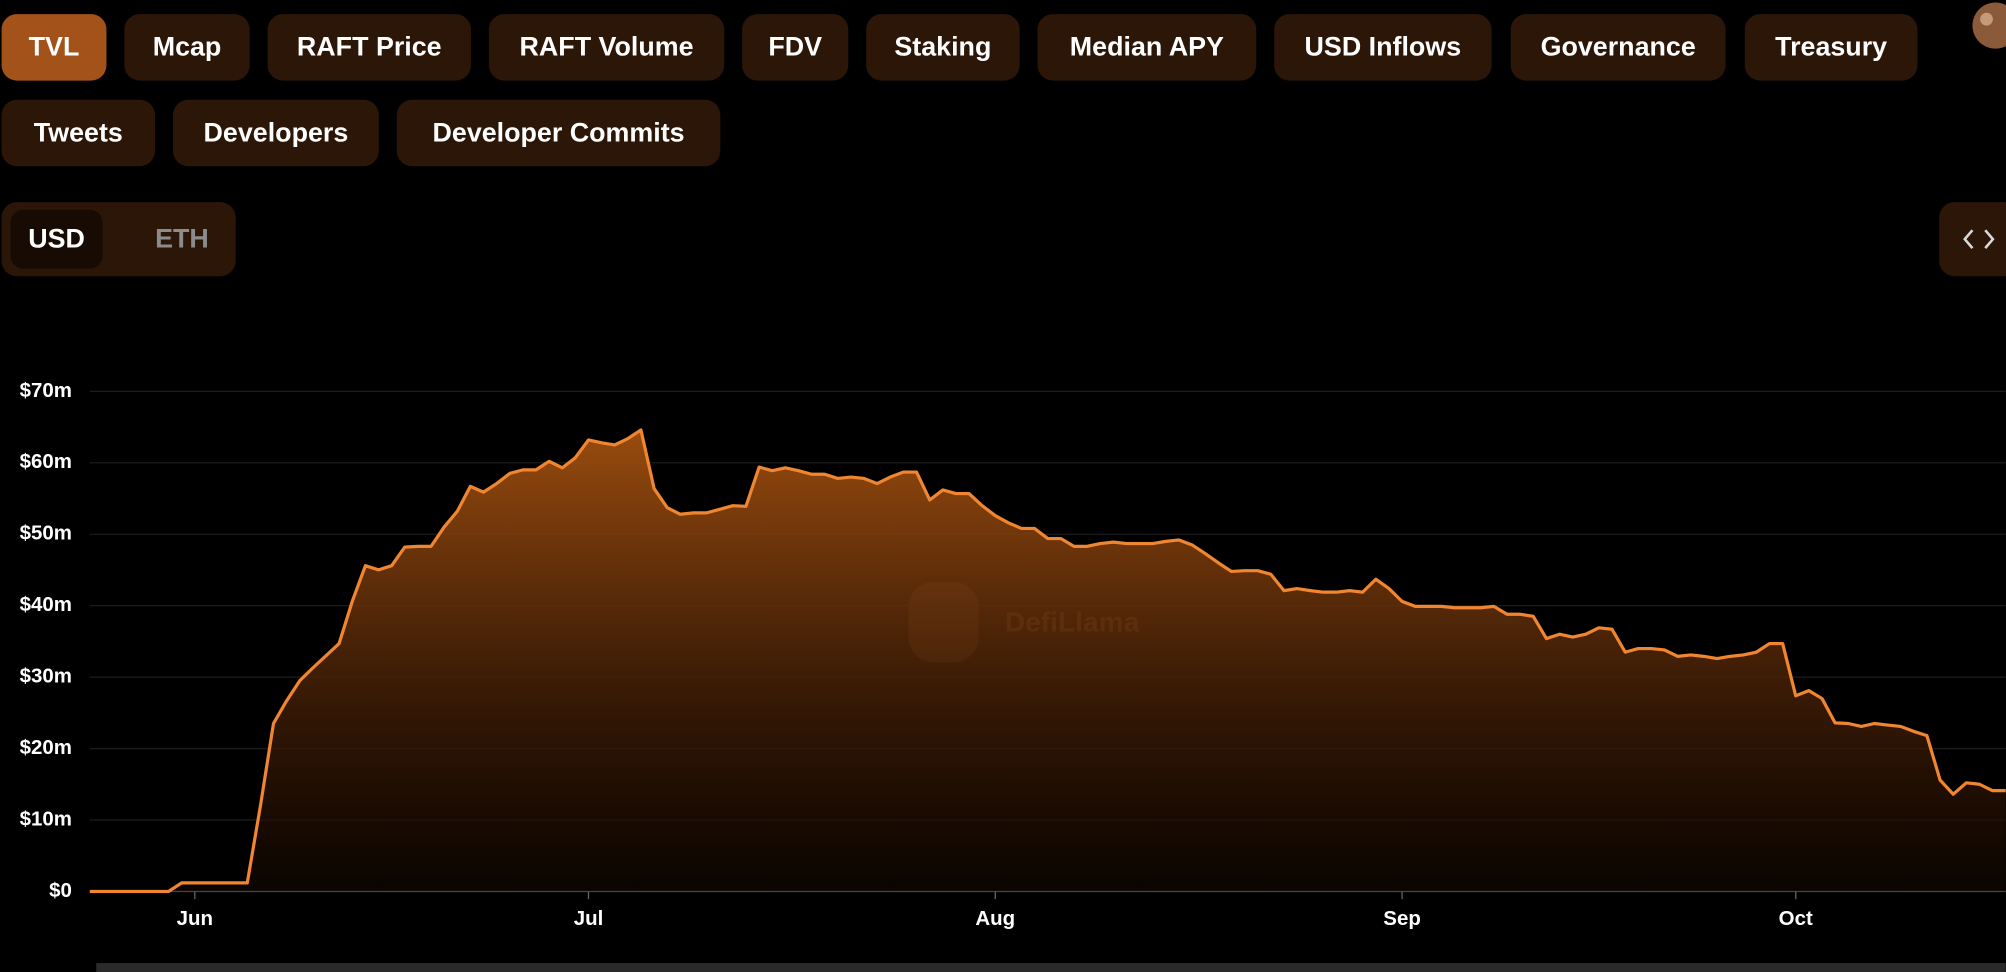 This screenshot has height=972, width=2006. Describe the element at coordinates (46, 818) in the screenshot. I see `y-tick-label: $10m` at that location.